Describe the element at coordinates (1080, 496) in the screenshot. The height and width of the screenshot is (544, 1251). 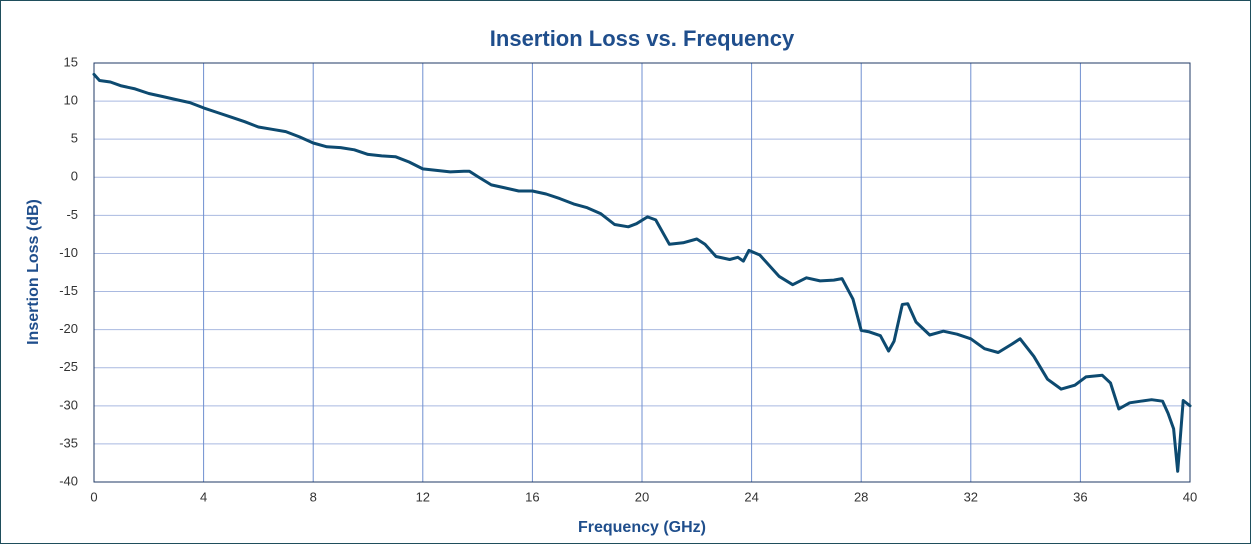
I see `x-tick-label: 36` at that location.